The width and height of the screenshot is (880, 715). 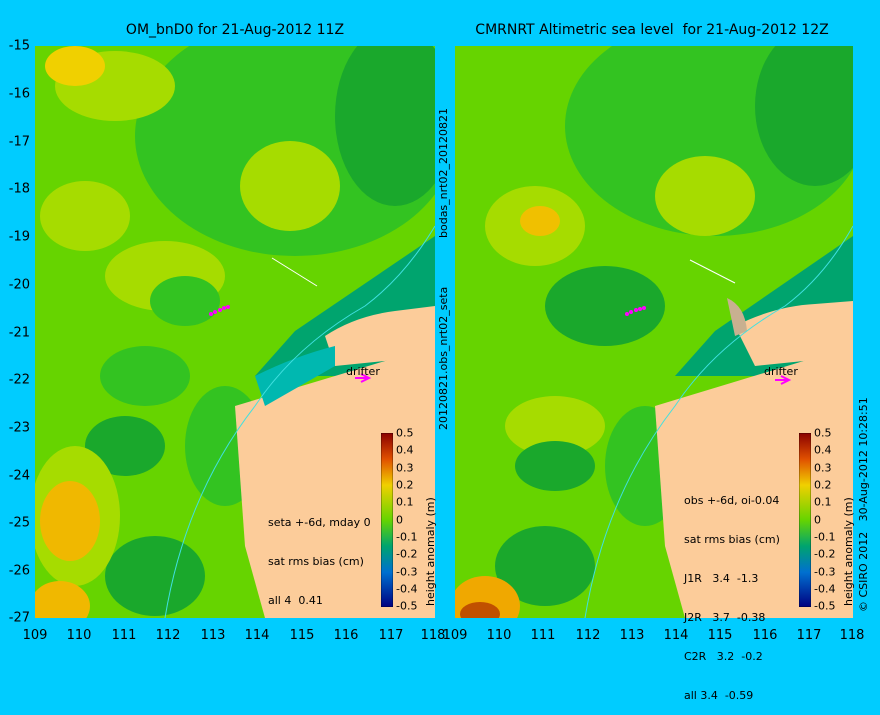 What do you see at coordinates (235, 30) in the screenshot?
I see `left-map-title: OM_bnD0 for 21-Aug-2012 11Z` at bounding box center [235, 30].